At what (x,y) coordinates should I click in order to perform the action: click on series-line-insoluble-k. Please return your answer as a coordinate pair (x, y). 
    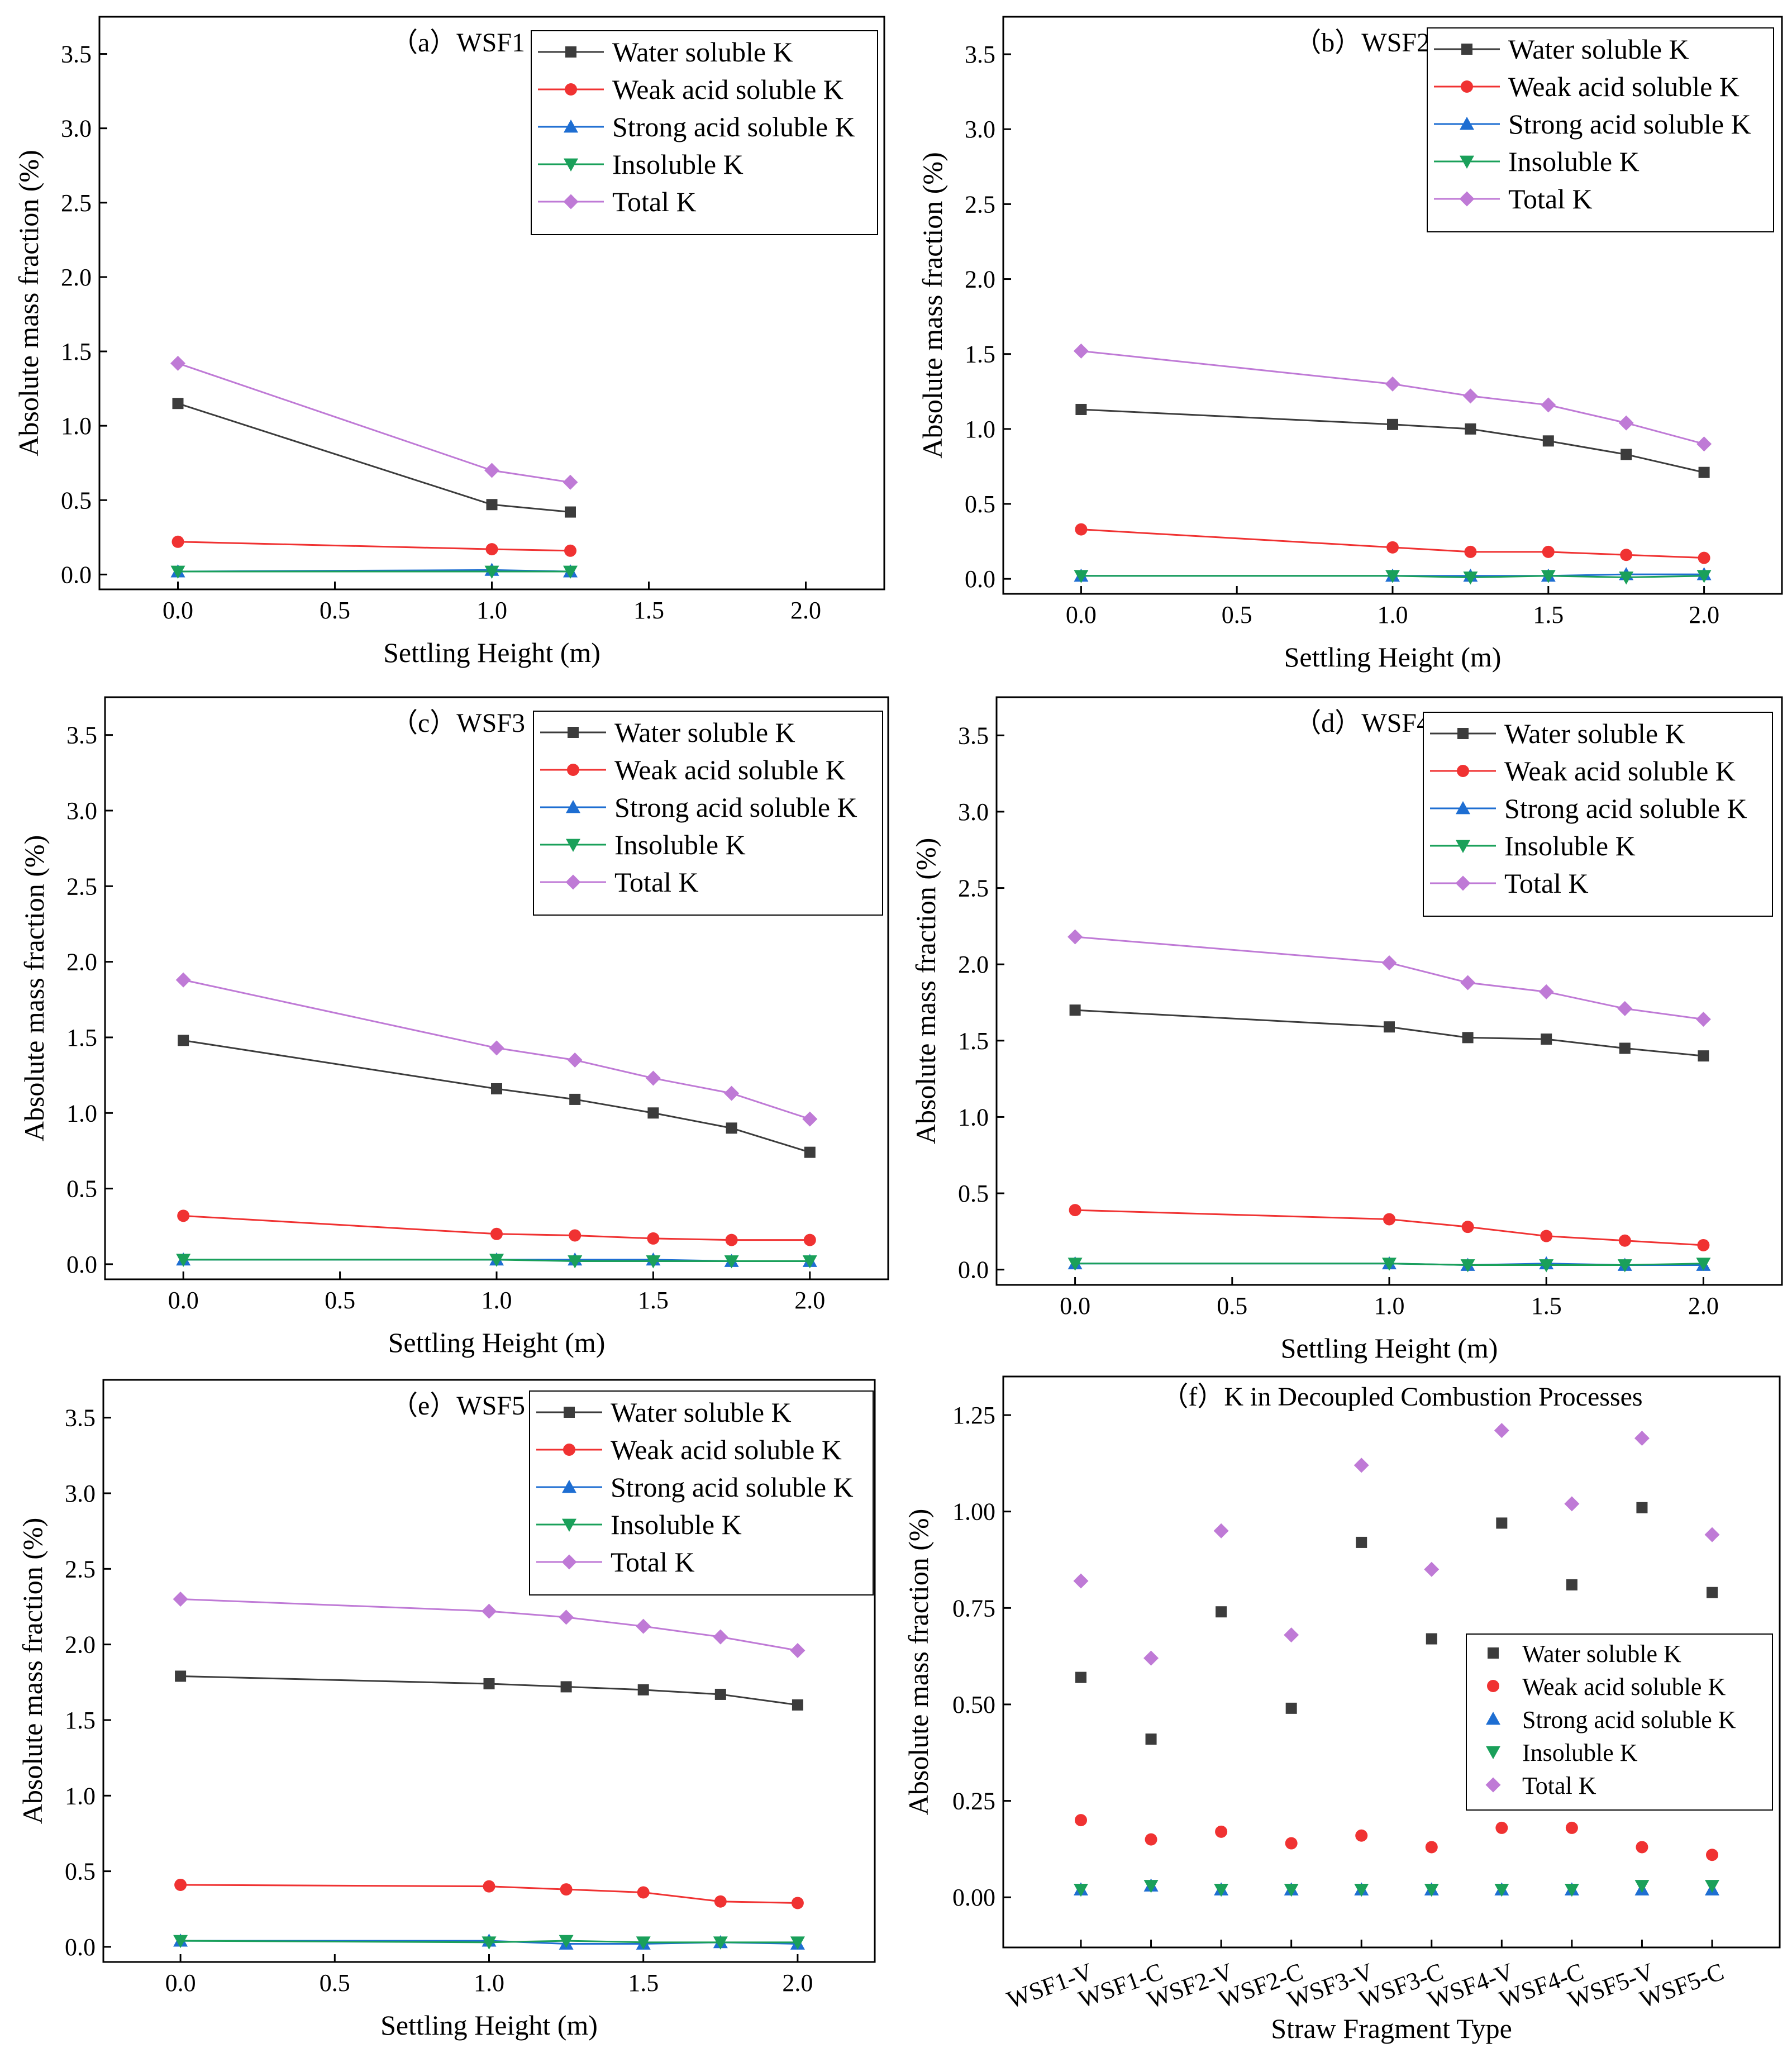
    Looking at the image, I should click on (1392, 576).